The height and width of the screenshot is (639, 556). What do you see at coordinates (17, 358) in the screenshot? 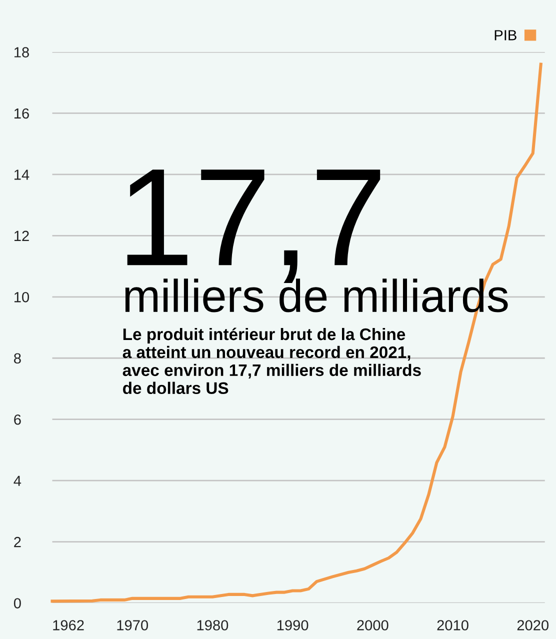
I see `y-tick-label: 8` at bounding box center [17, 358].